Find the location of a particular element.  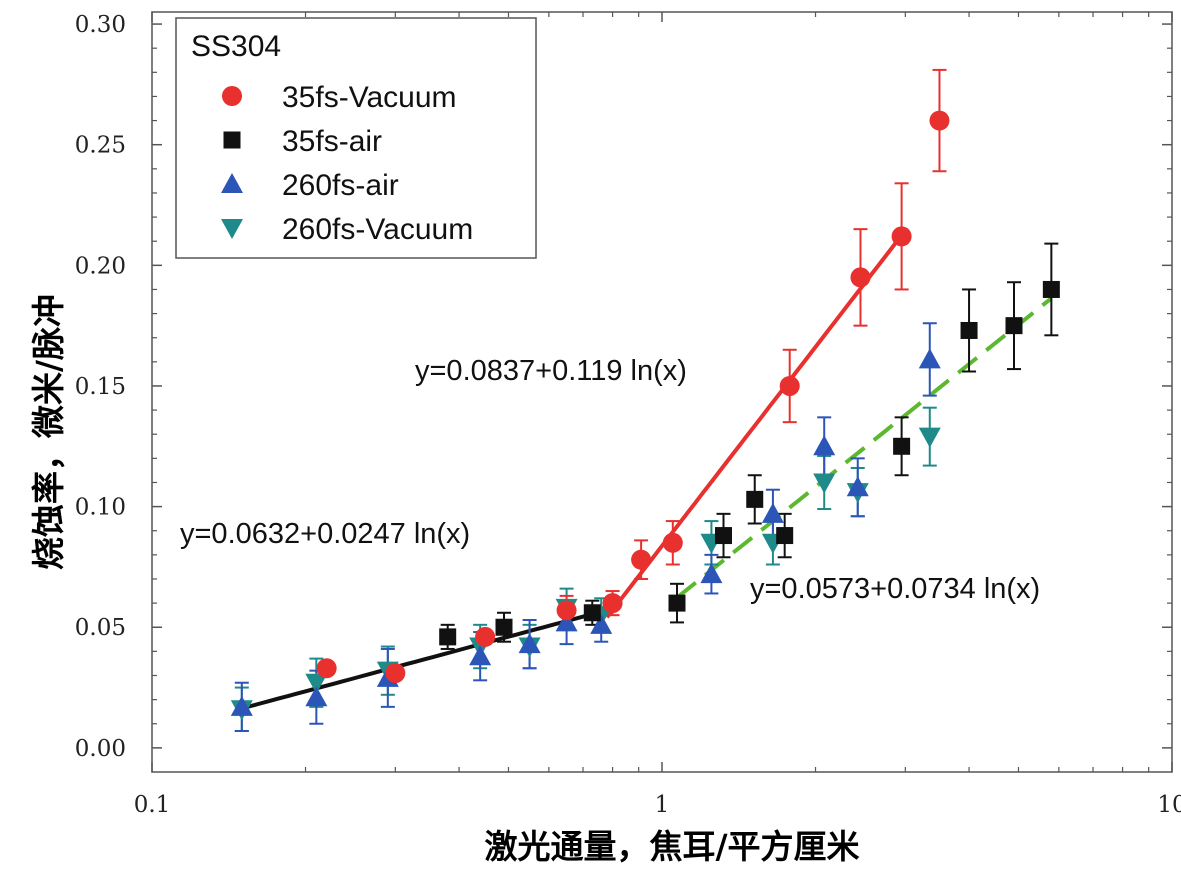

x-axis-label: 激光通量，焦耳/平方厘米 is located at coordinates (671, 846).